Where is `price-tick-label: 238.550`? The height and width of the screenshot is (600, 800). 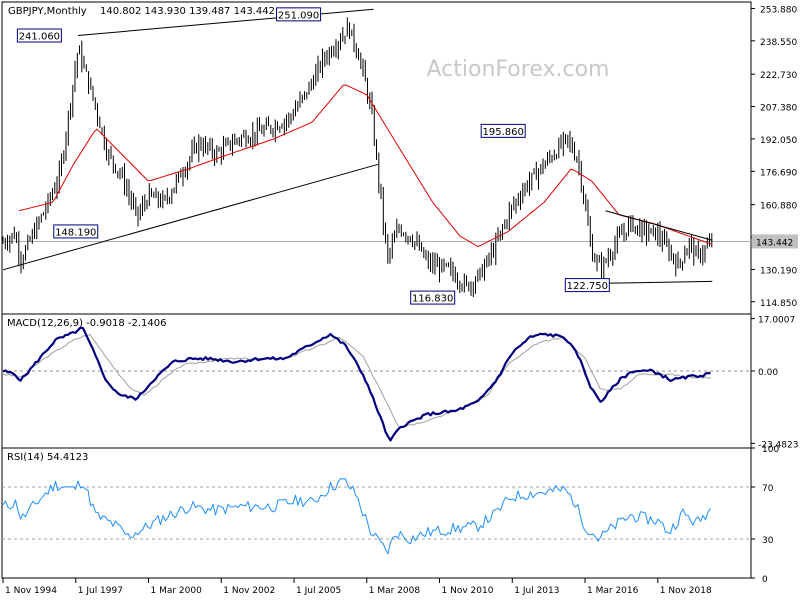 price-tick-label: 238.550 is located at coordinates (778, 43).